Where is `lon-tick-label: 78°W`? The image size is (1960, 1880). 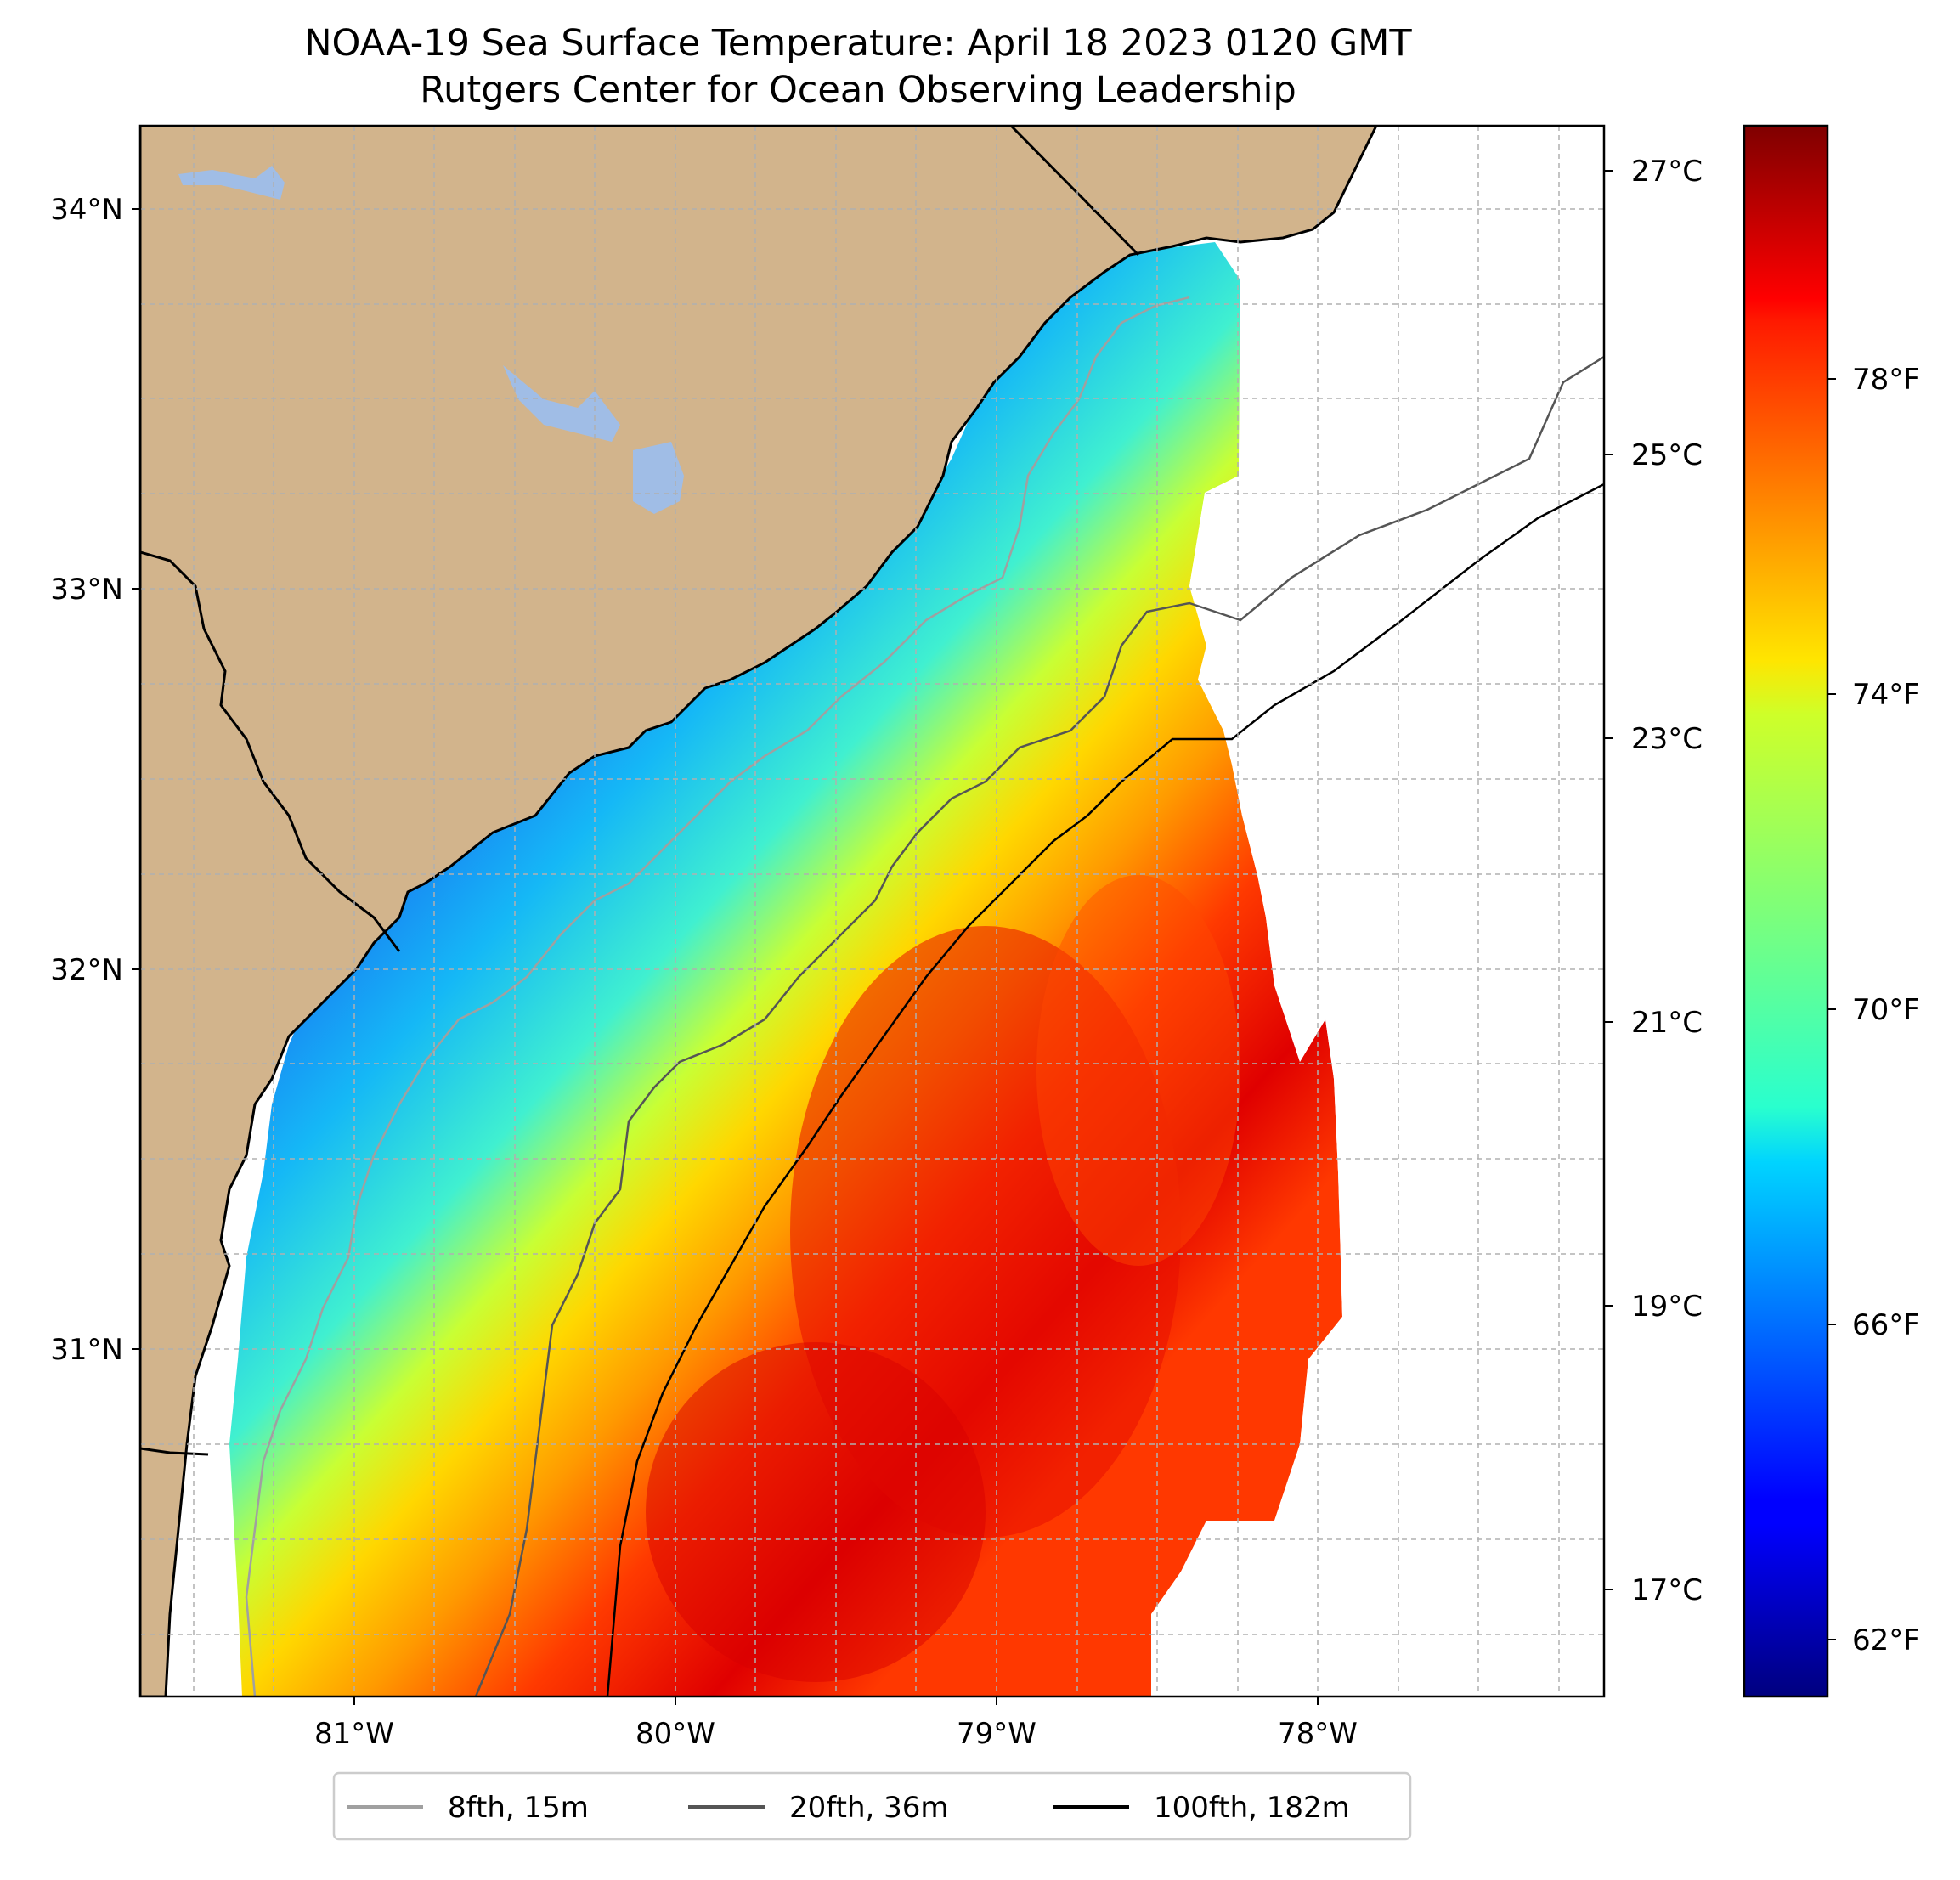 lon-tick-label: 78°W is located at coordinates (1318, 1734).